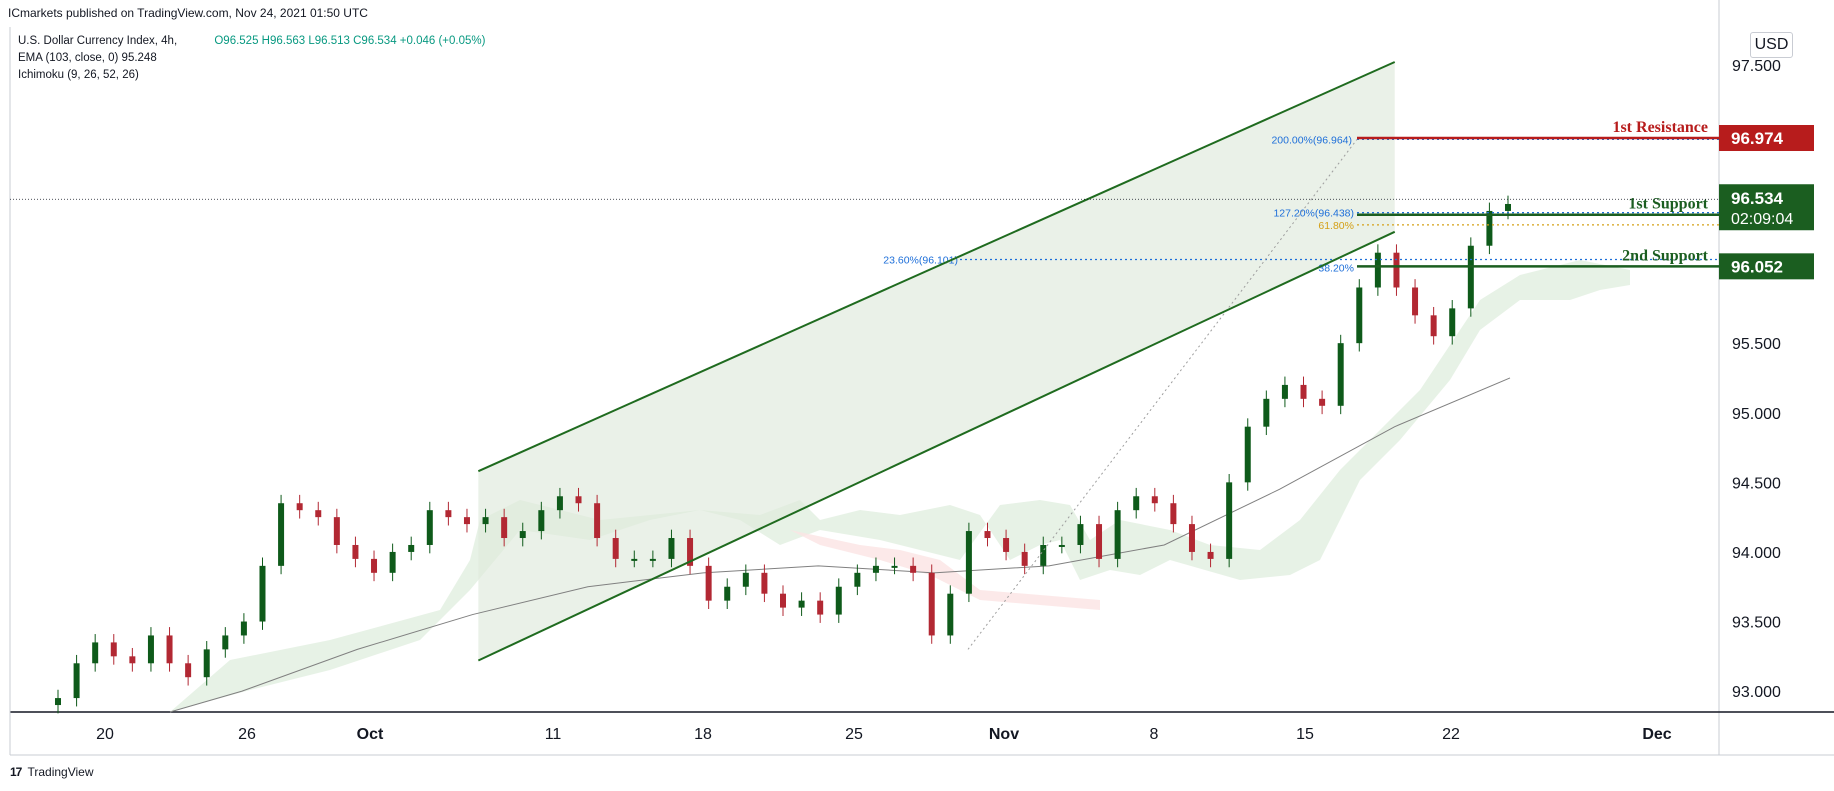  I want to click on fib-level-label: 200.00%(96.964), so click(1311, 140).